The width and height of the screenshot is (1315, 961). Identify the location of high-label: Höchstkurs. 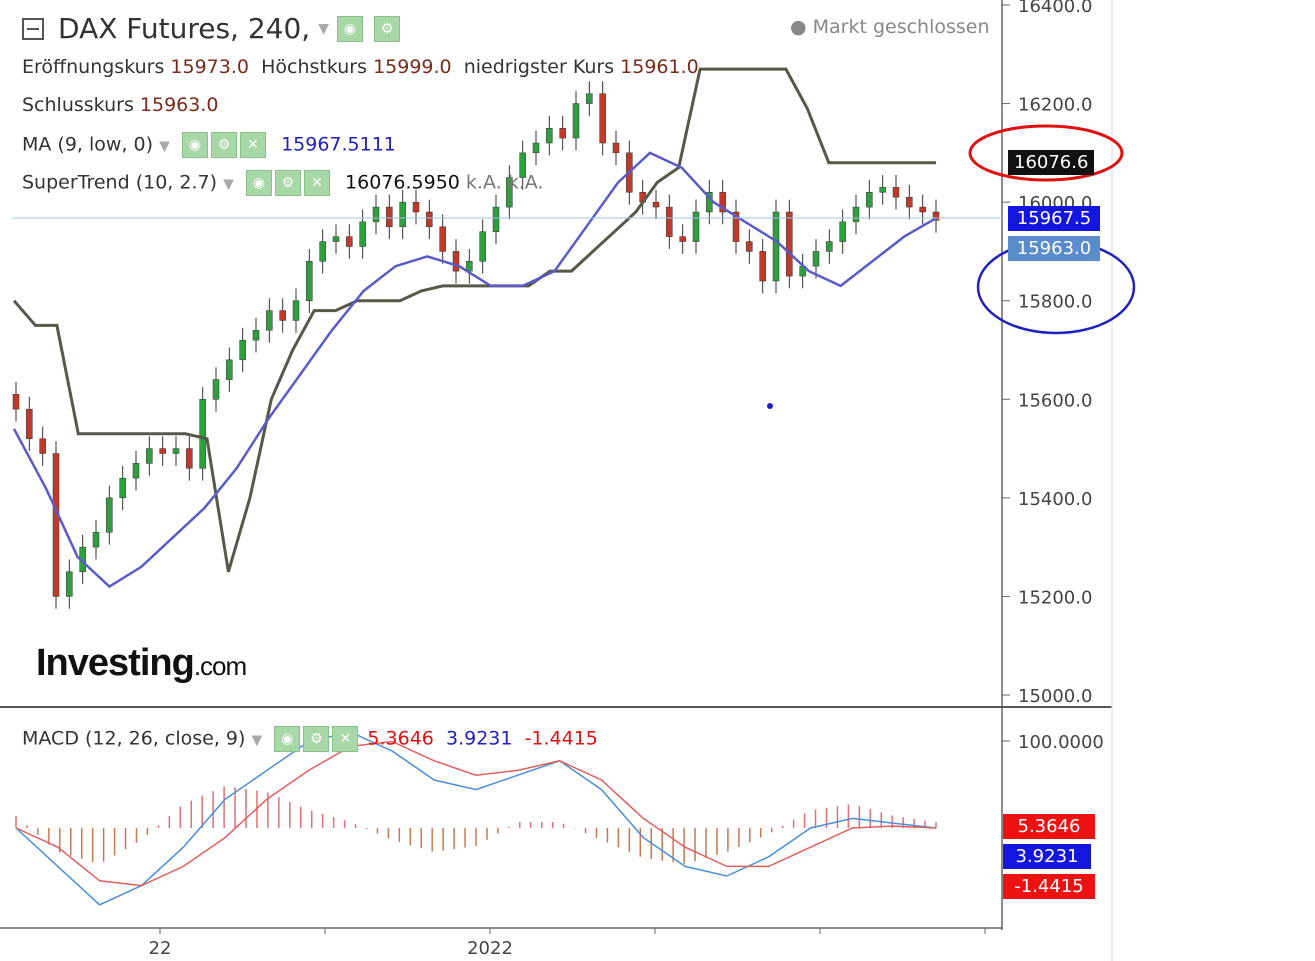
(314, 67).